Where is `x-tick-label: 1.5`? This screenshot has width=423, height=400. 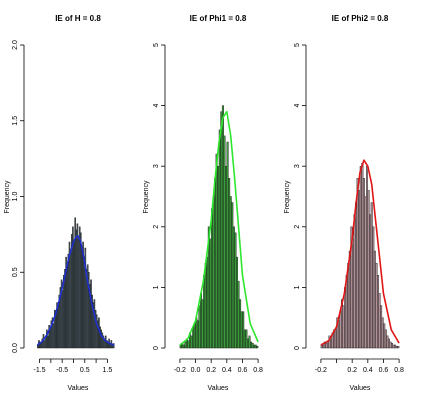 x-tick-label: 1.5 is located at coordinates (108, 370).